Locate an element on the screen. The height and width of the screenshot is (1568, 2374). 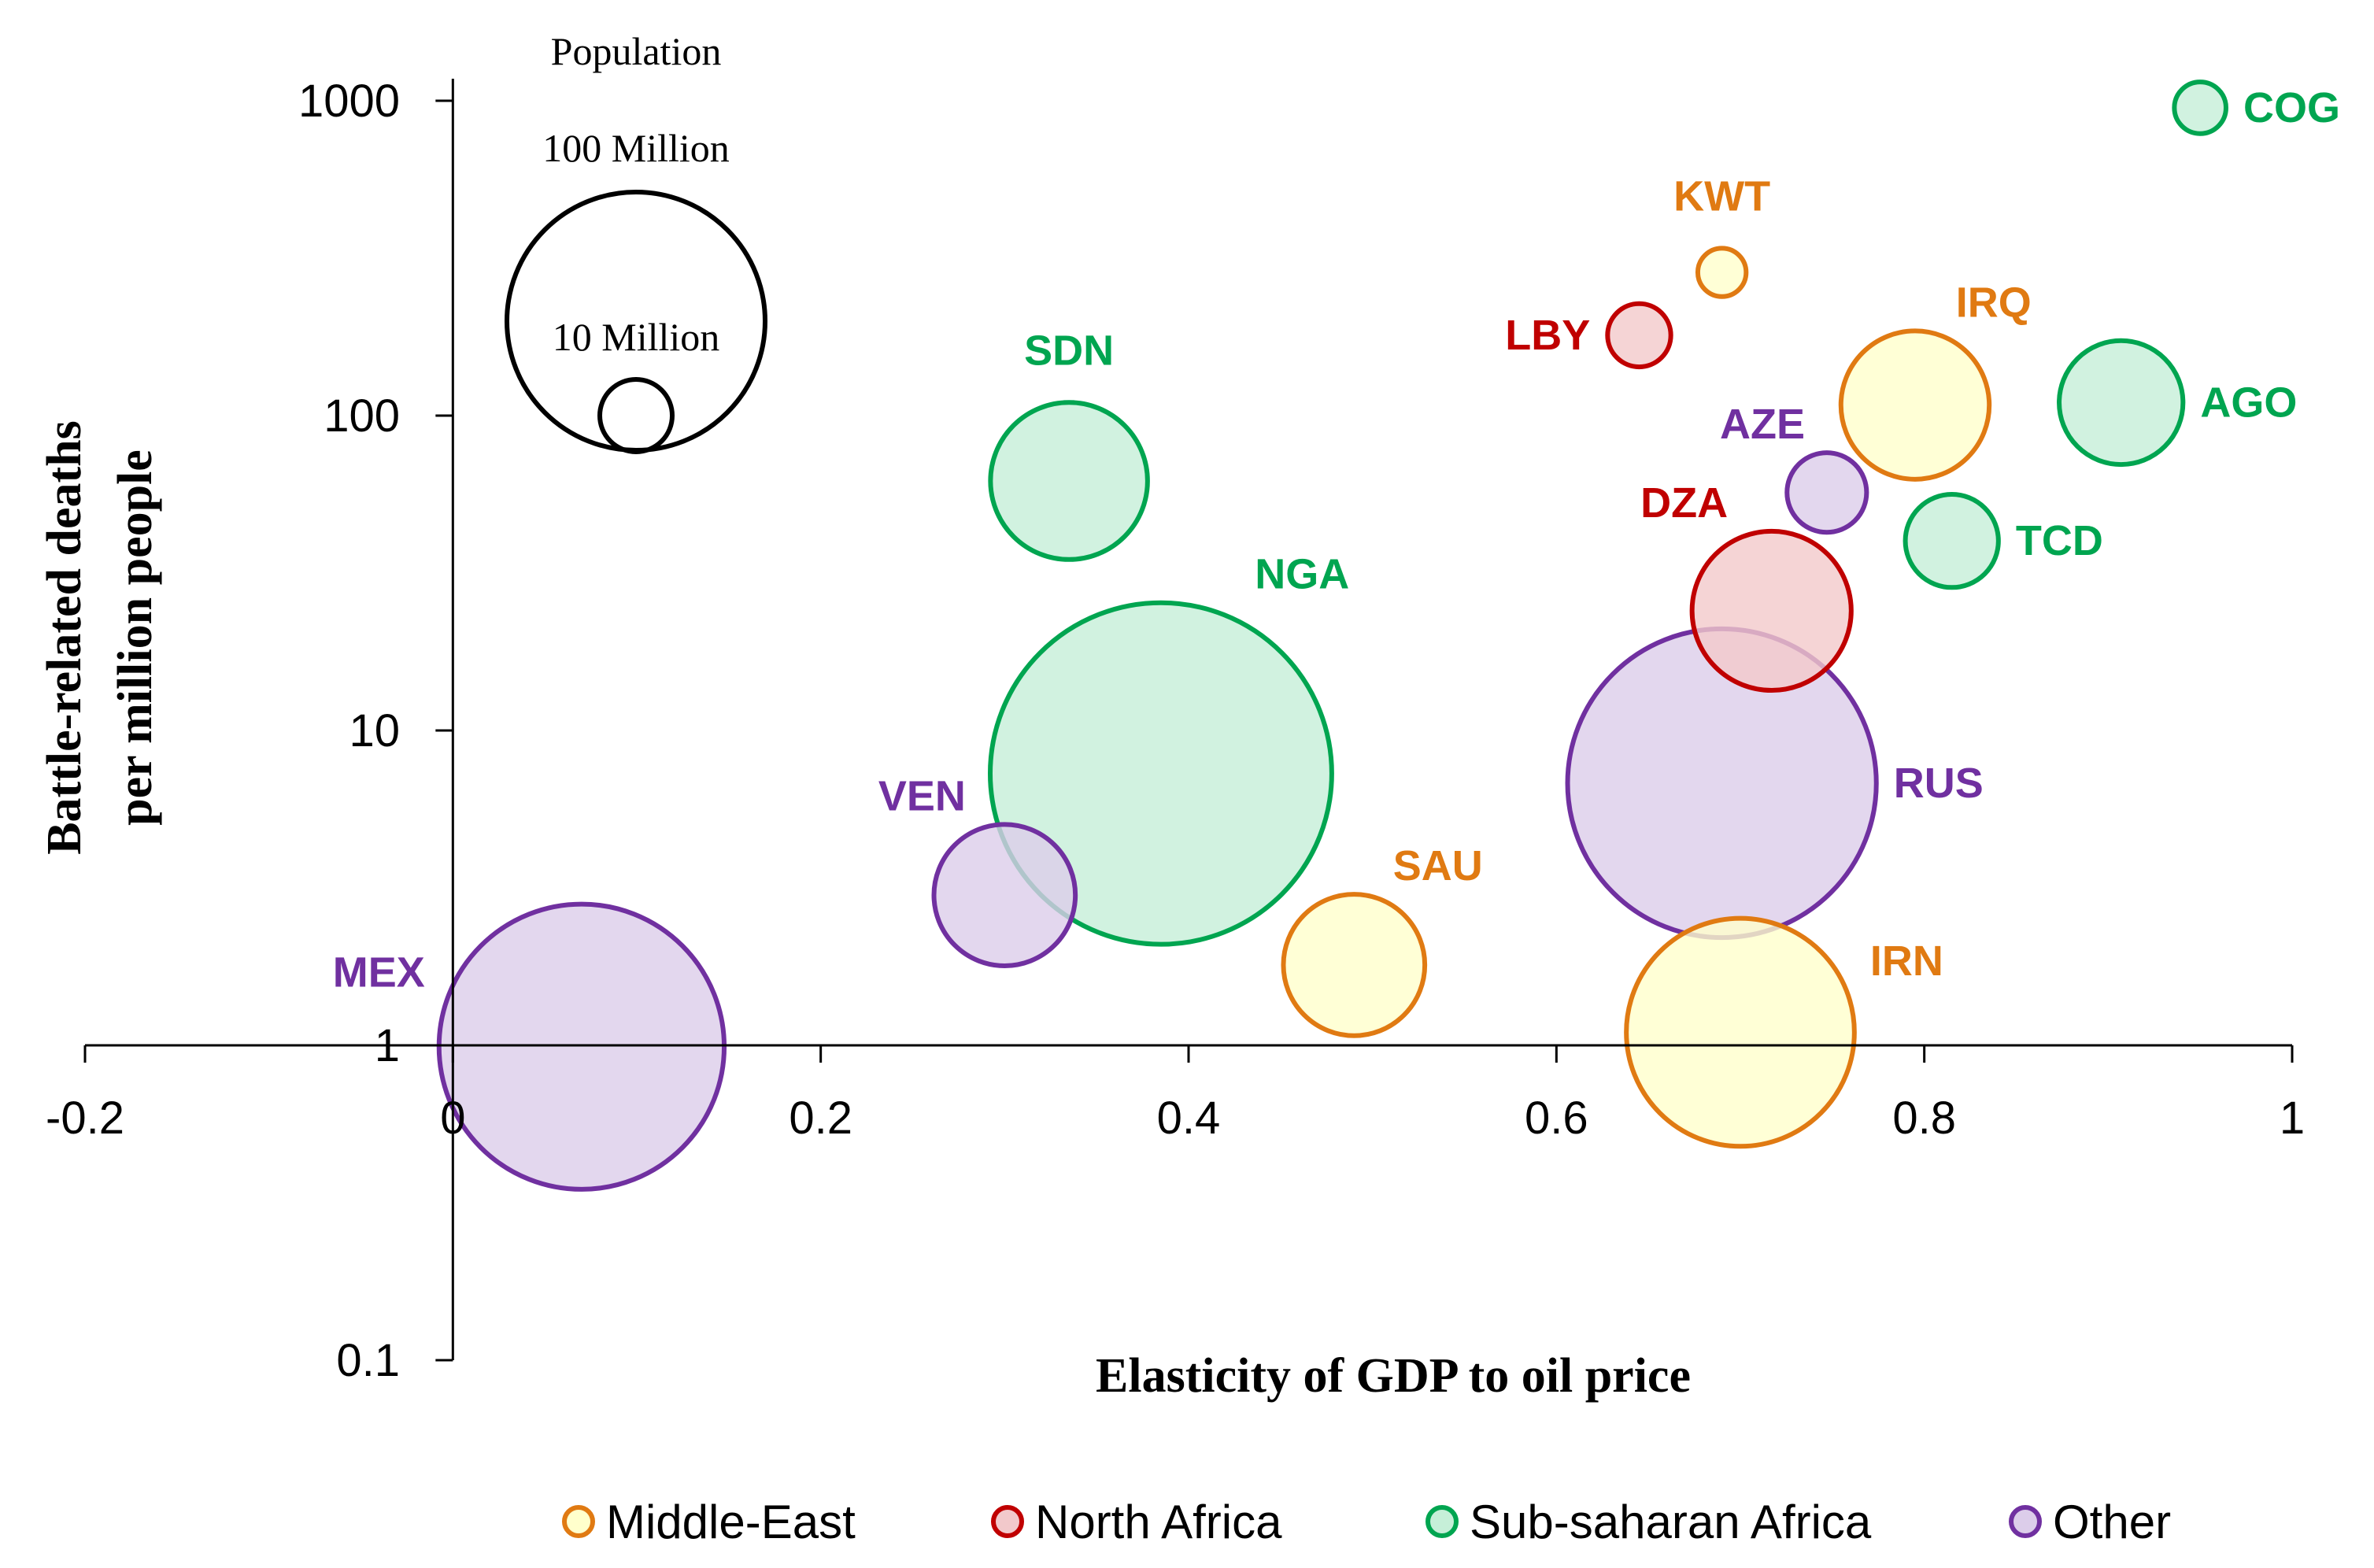
legend-item-other: Other is located at coordinates (2090, 1522).